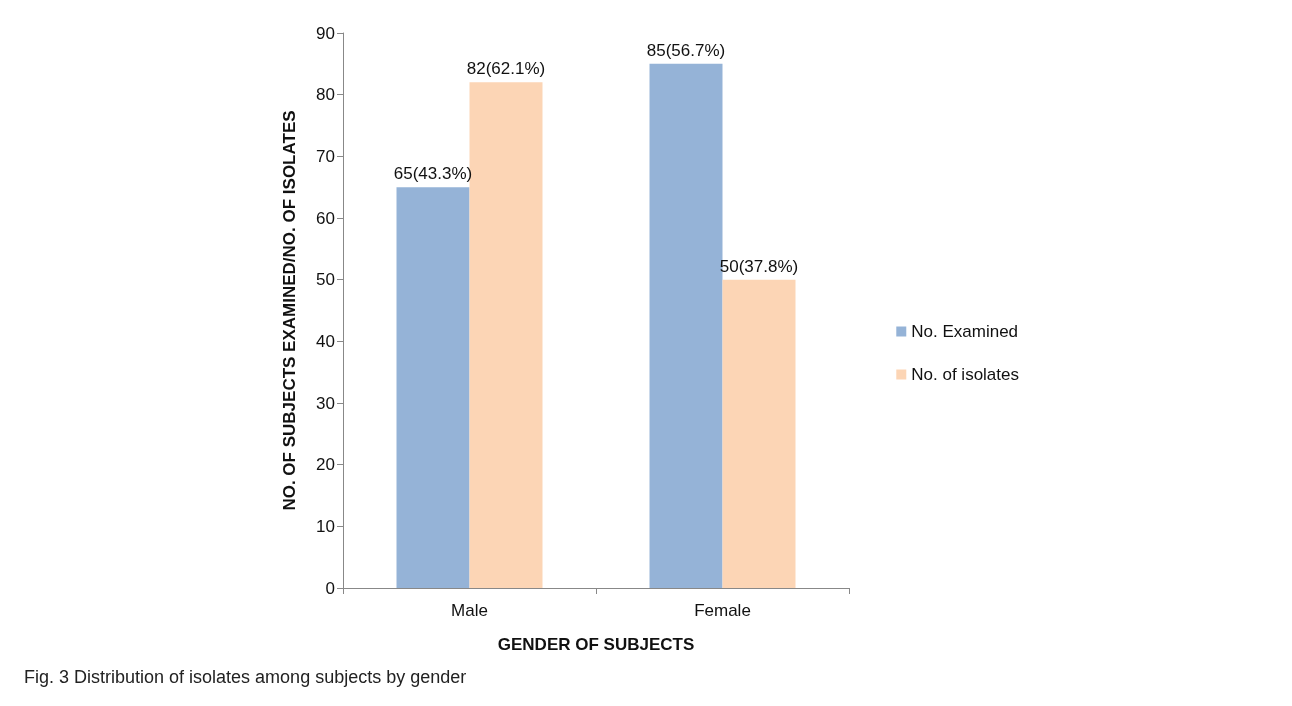 The width and height of the screenshot is (1292, 706). Describe the element at coordinates (722, 610) in the screenshot. I see `x-tick-label: Female` at that location.